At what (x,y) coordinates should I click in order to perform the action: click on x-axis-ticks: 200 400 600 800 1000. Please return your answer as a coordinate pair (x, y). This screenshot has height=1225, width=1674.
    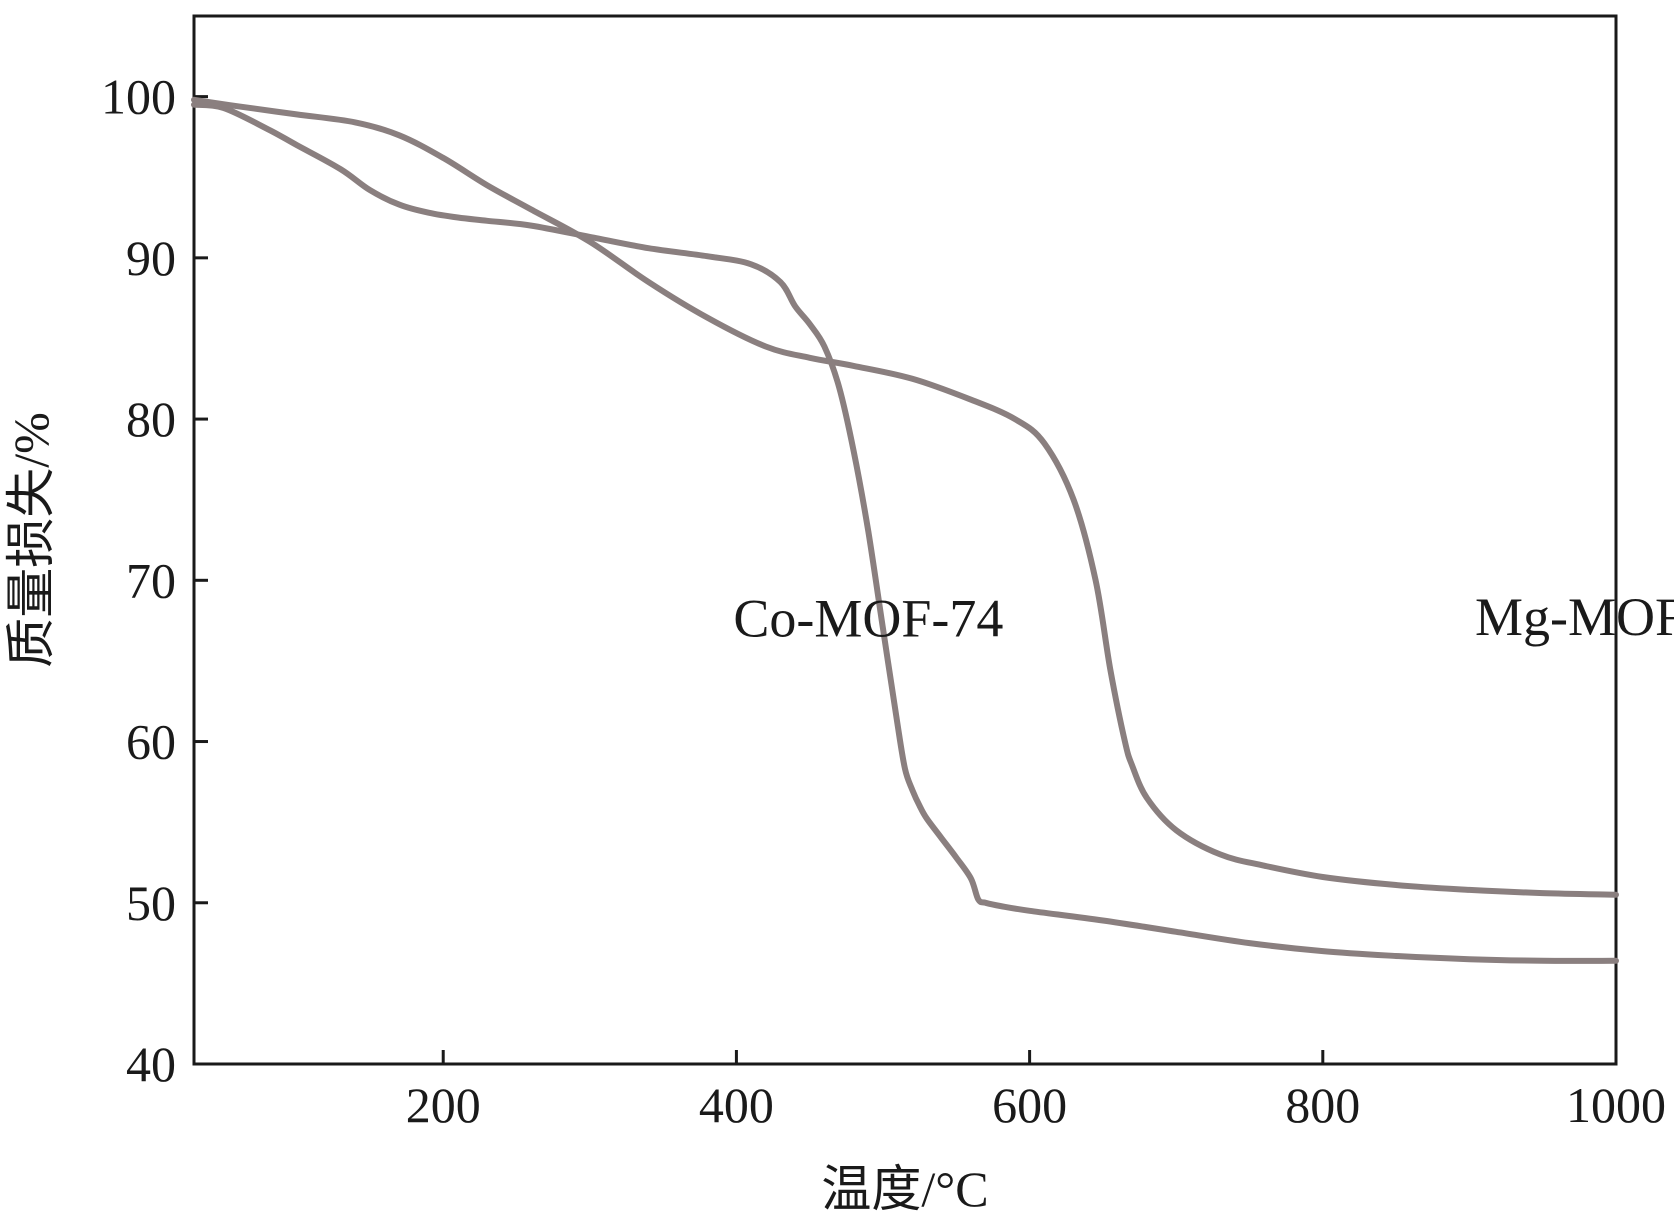
    Looking at the image, I should click on (1036, 1091).